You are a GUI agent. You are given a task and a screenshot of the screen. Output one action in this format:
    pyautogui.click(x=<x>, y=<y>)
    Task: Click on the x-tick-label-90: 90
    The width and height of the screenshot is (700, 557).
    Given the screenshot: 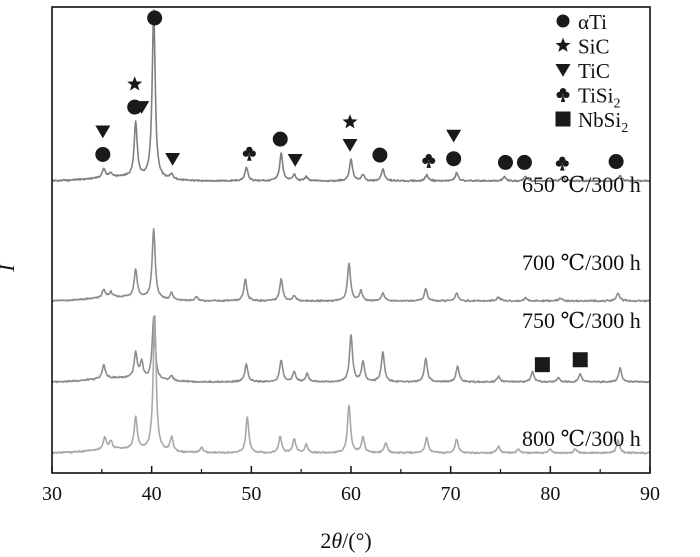 What is the action you would take?
    pyautogui.click(x=650, y=494)
    